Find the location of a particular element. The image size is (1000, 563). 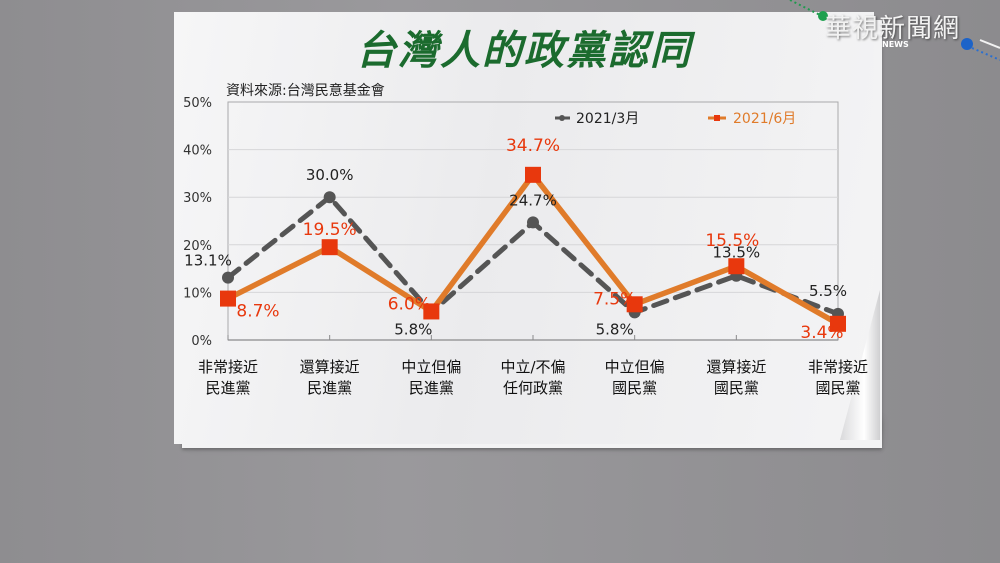

green-dot-icon is located at coordinates (823, 16).